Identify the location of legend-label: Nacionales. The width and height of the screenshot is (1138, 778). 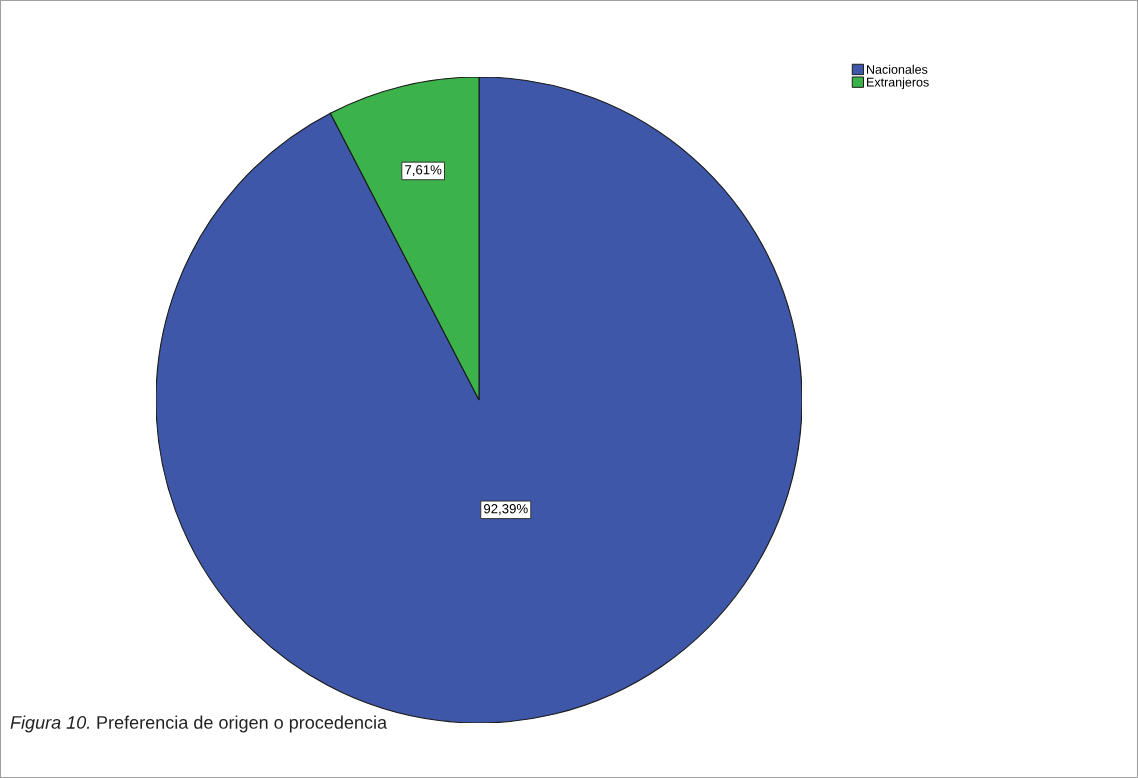
(897, 69).